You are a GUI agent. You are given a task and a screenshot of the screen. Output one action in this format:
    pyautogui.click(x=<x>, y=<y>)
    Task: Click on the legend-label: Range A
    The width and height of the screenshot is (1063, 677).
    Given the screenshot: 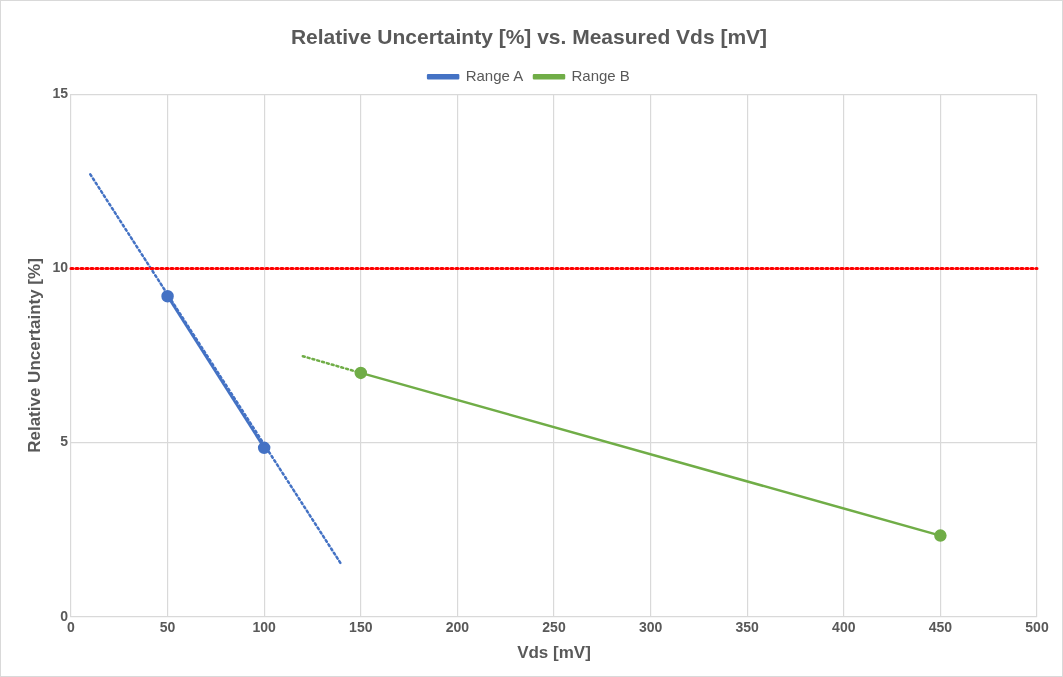 What is the action you would take?
    pyautogui.click(x=494, y=75)
    